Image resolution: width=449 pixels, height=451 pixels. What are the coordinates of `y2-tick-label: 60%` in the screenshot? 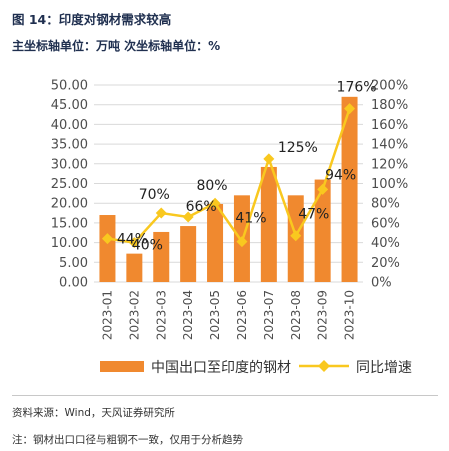 It's located at (385, 223).